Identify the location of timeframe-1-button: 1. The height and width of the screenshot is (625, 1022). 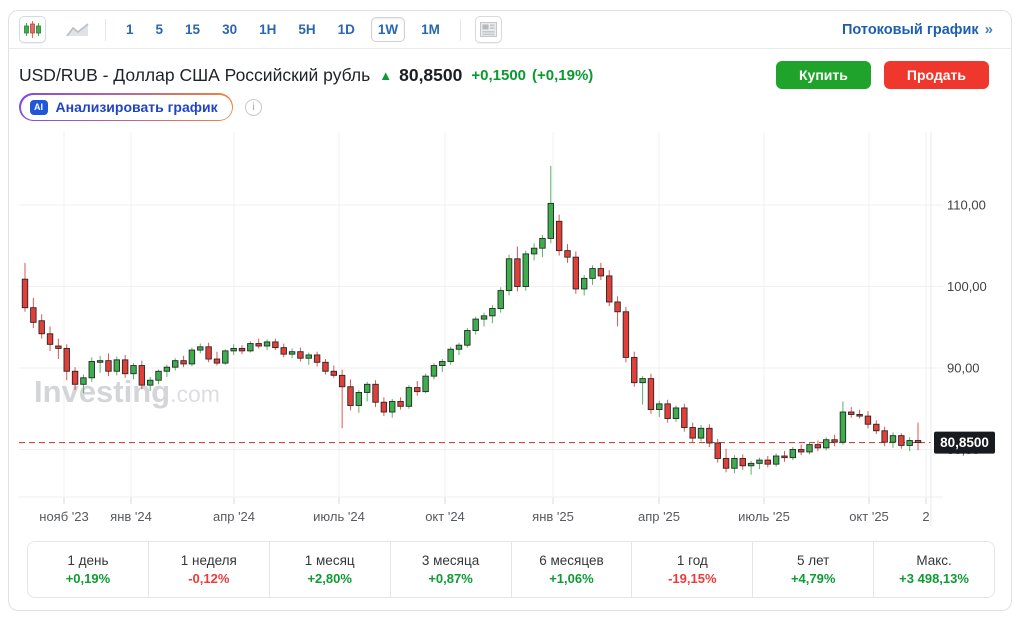
(130, 29).